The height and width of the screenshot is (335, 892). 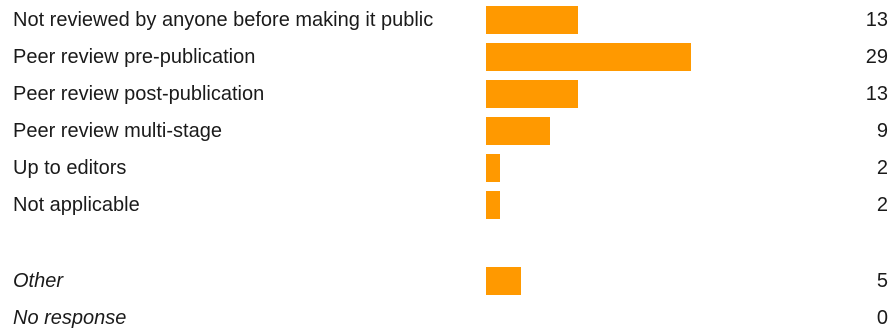 What do you see at coordinates (446, 168) in the screenshot?
I see `chart-row: Up to editors 2` at bounding box center [446, 168].